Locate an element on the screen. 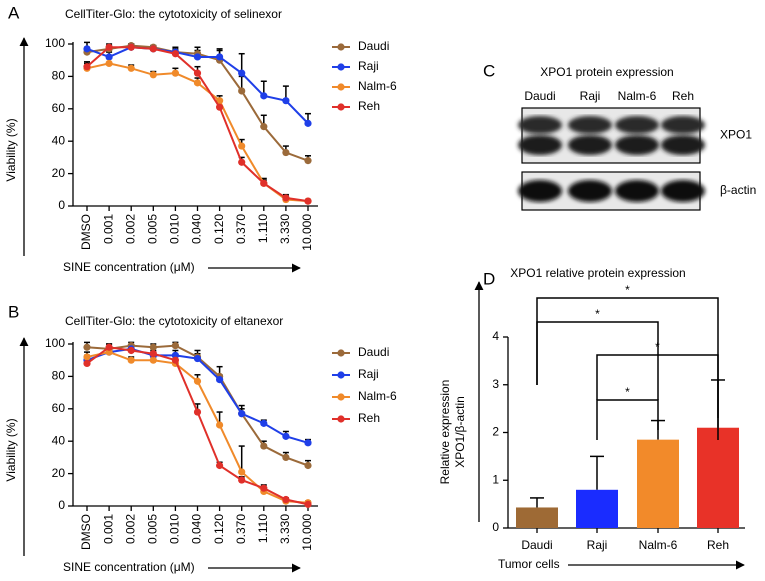 Image resolution: width=765 pixels, height=581 pixels. y-tick-label: 60 is located at coordinates (59, 108).